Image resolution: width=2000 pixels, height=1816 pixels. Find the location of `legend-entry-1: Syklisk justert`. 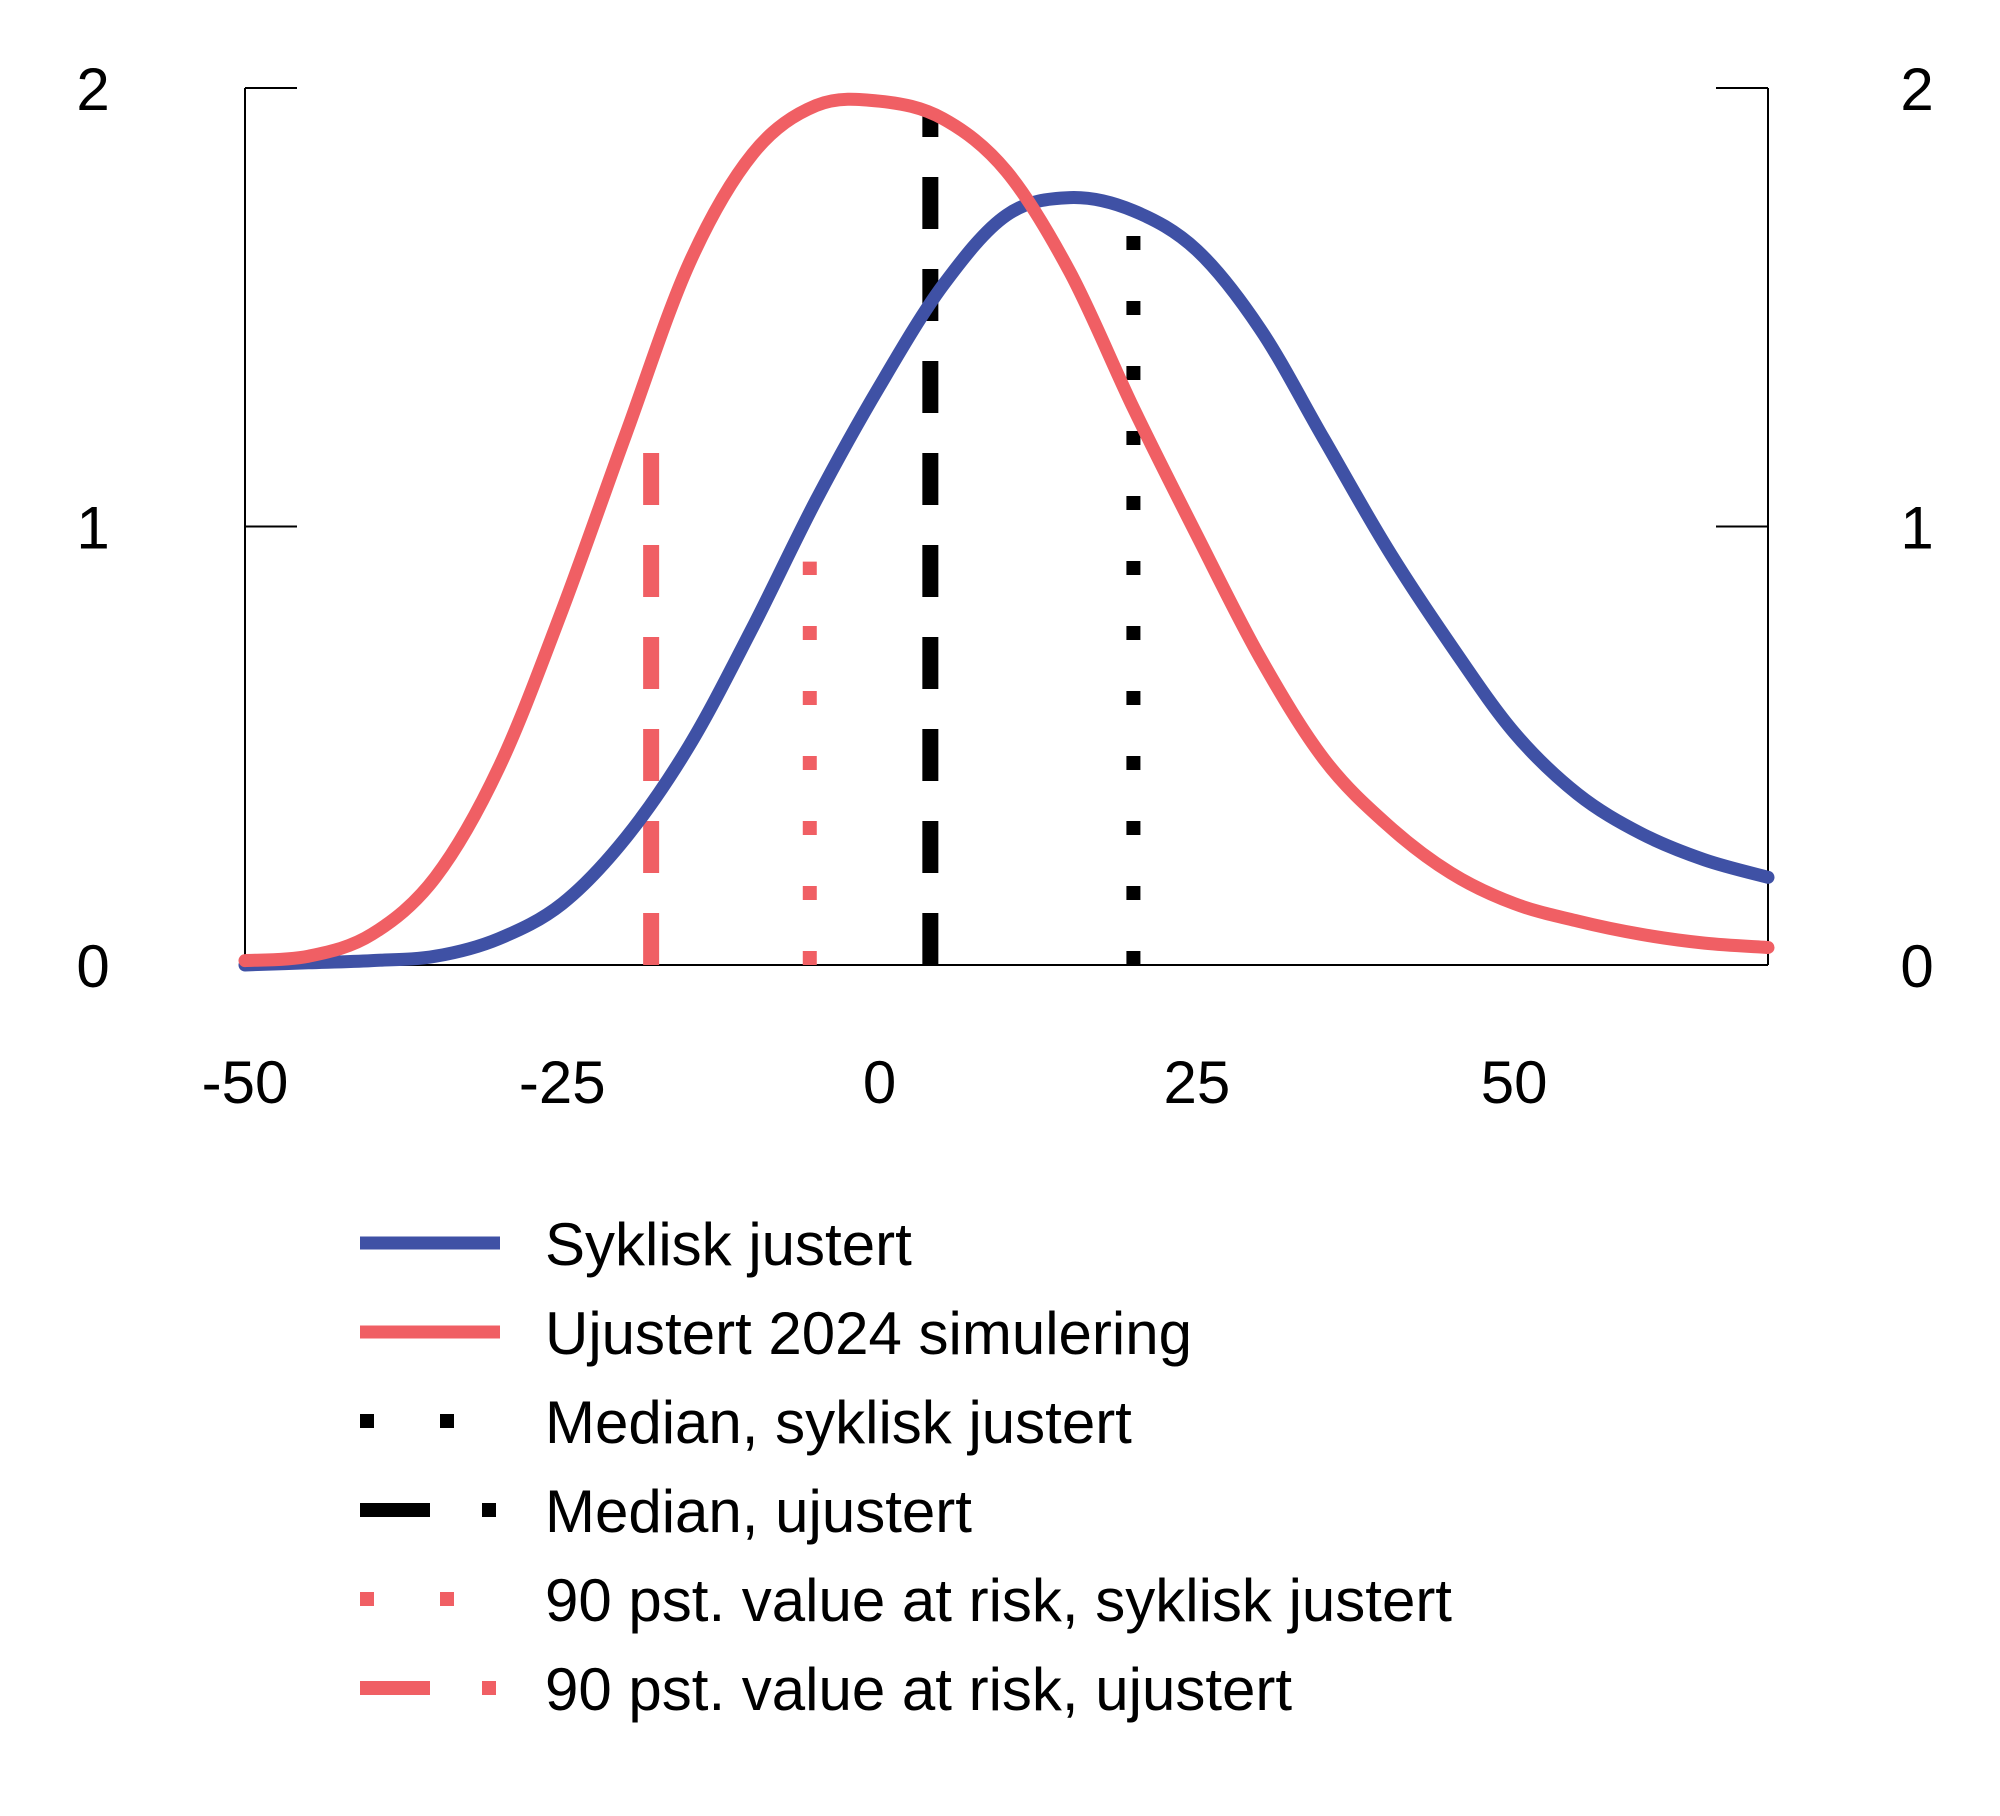

legend-entry-1: Syklisk justert is located at coordinates (636, 1244).